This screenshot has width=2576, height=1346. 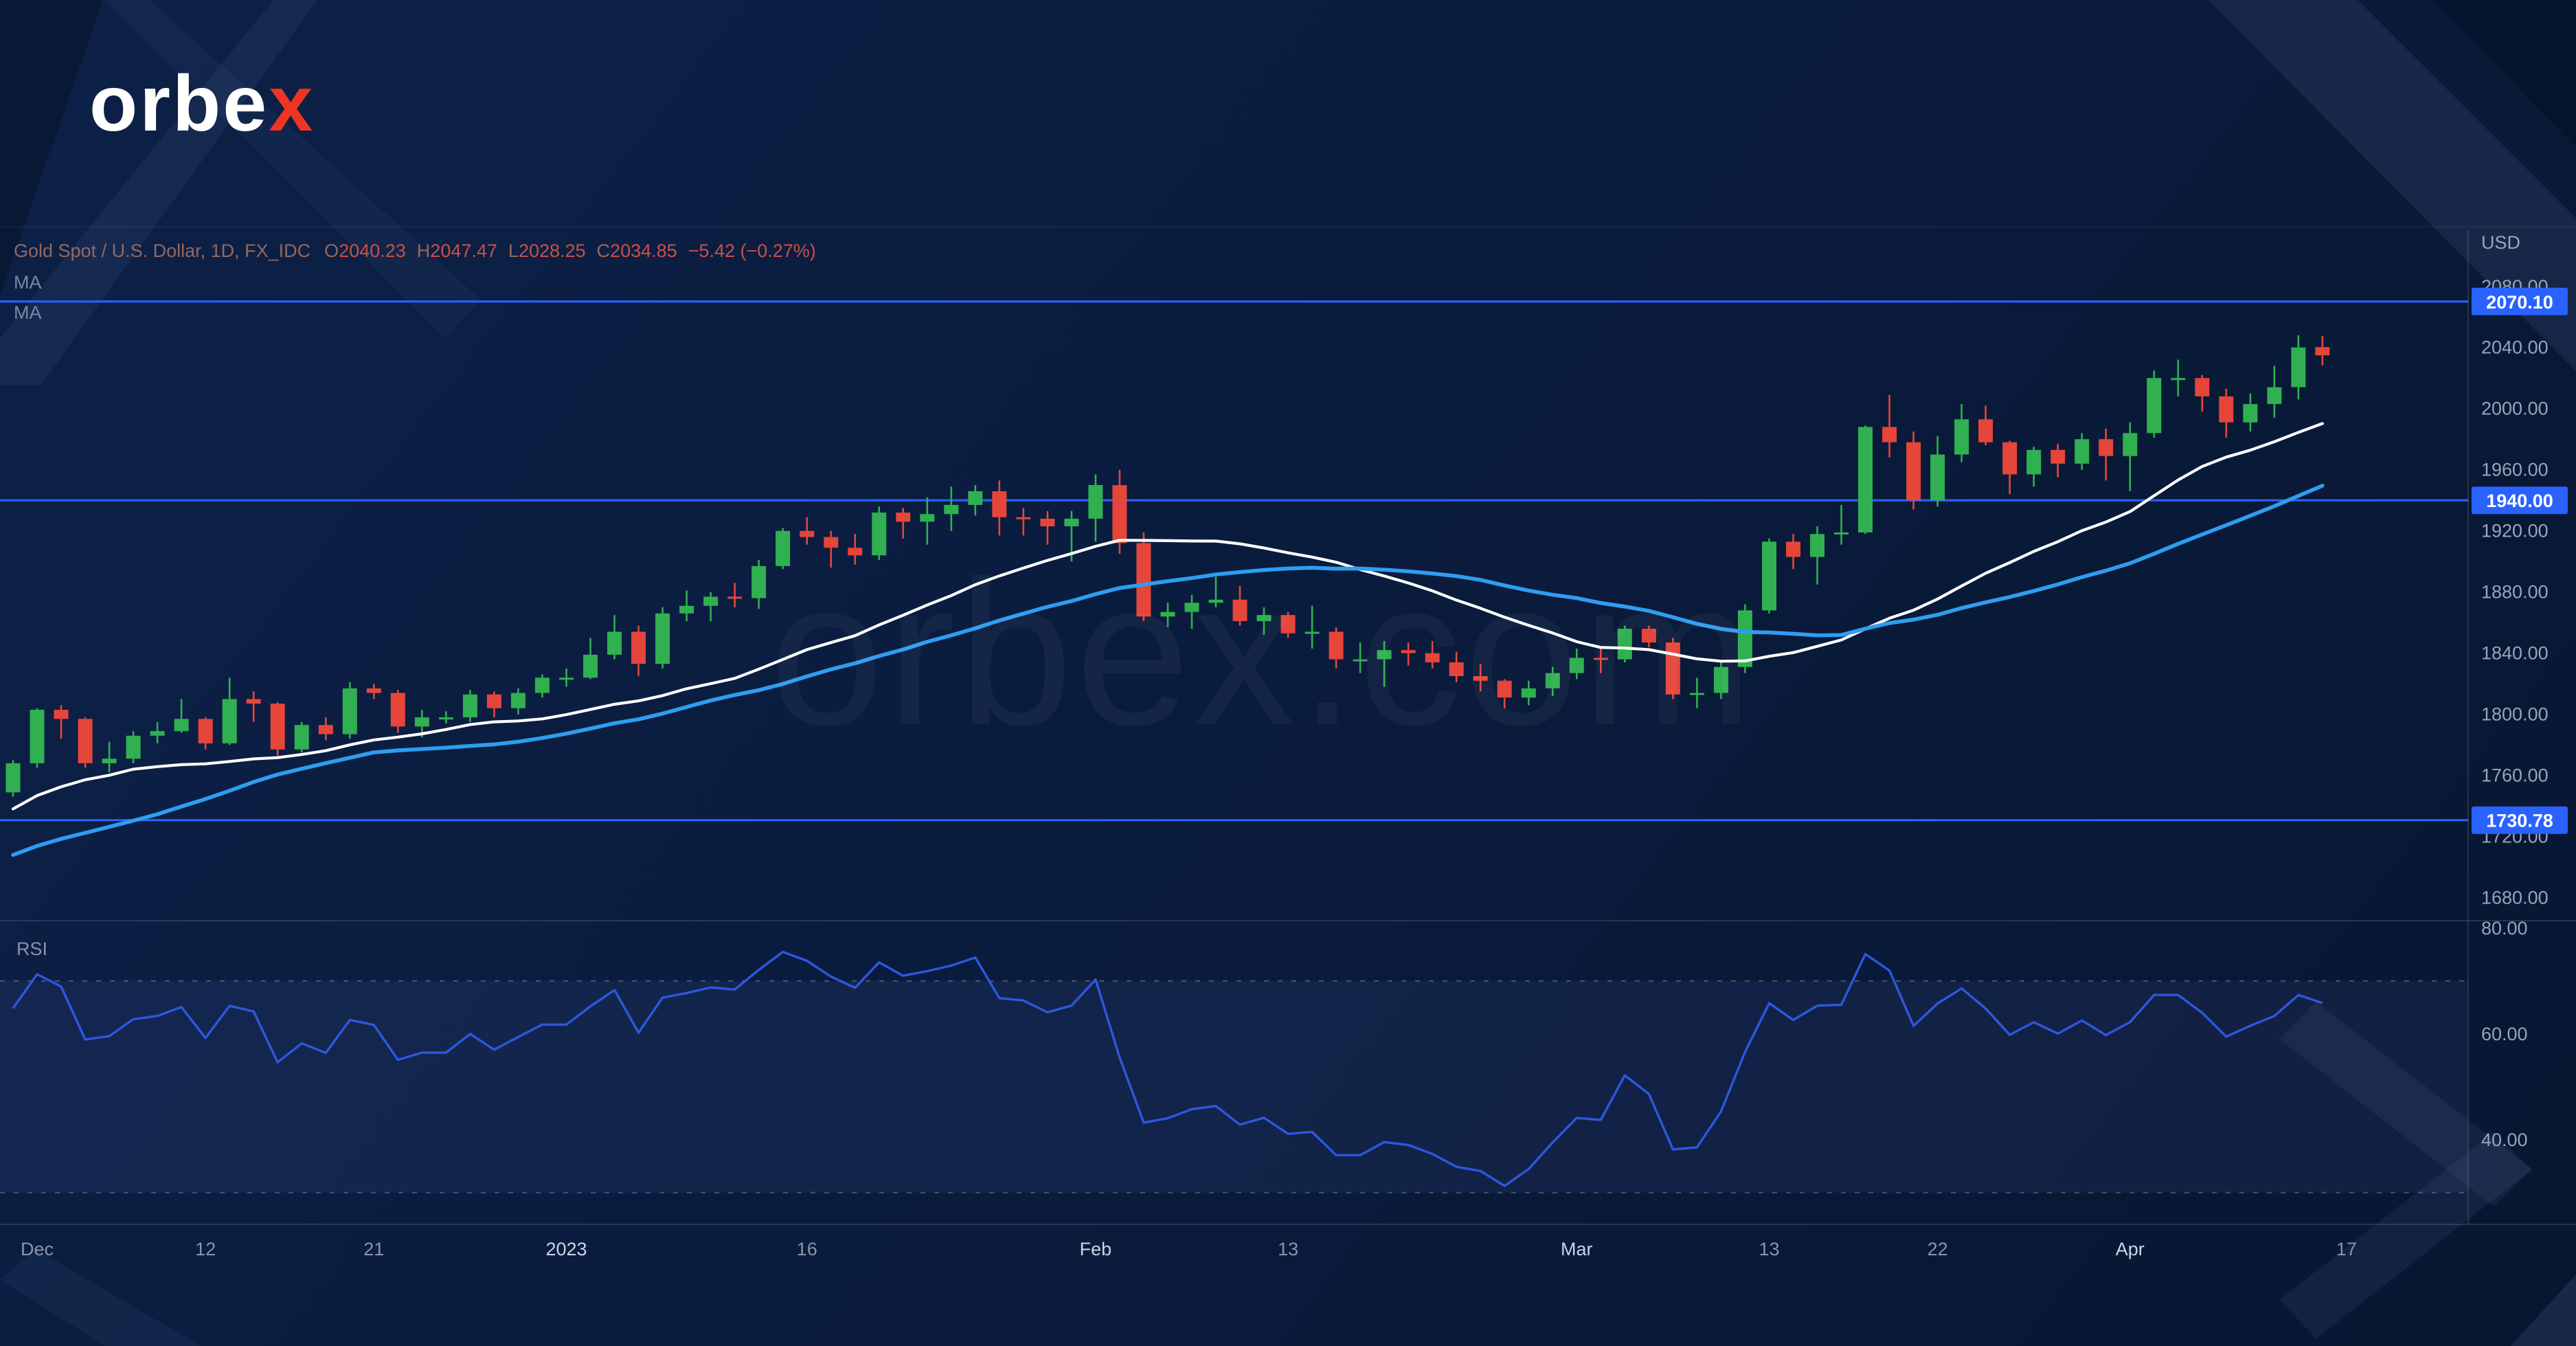 What do you see at coordinates (162, 250) in the screenshot?
I see `symbol-title: Gold Spot / U.S. Dollar, 1D, FX_IDC` at bounding box center [162, 250].